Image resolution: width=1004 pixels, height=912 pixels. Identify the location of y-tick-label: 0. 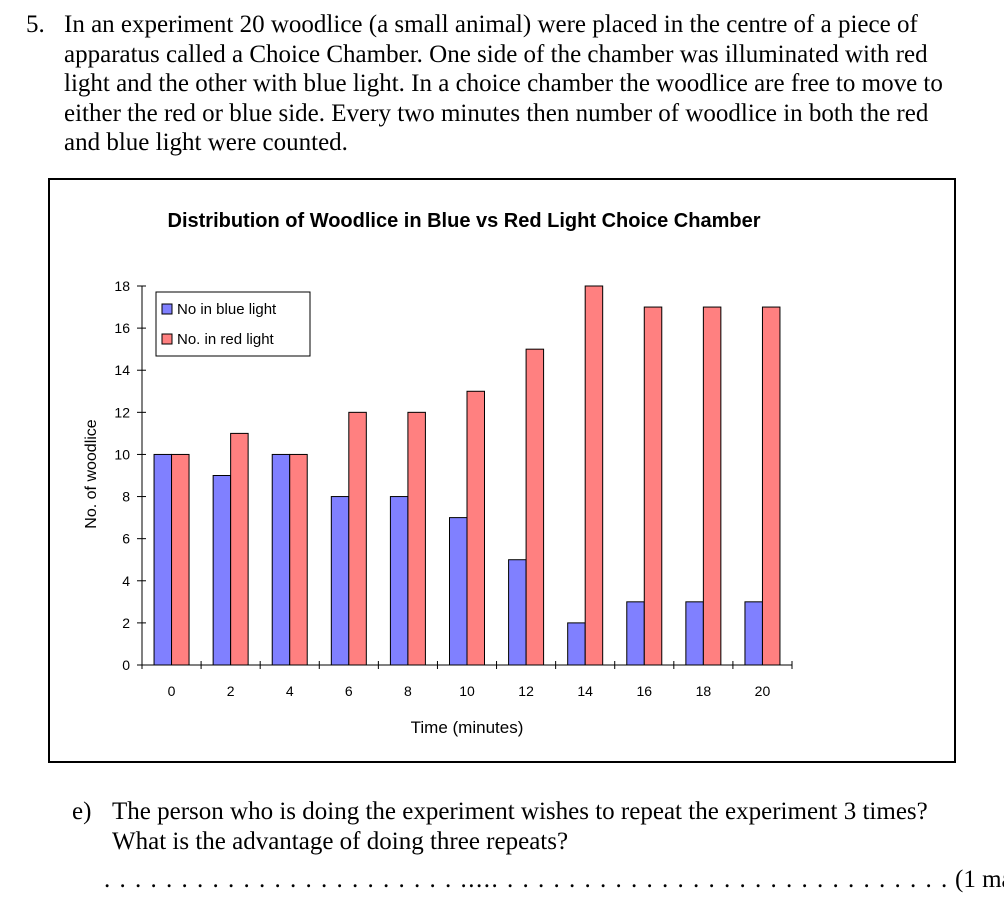
(126, 665).